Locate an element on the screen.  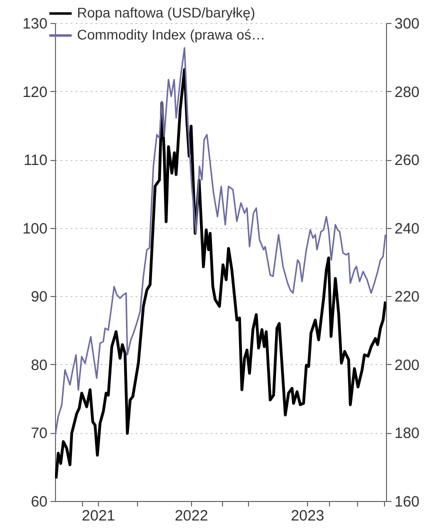
legend-label: Ropa naftowa (USD/baryłkę) is located at coordinates (166, 12).